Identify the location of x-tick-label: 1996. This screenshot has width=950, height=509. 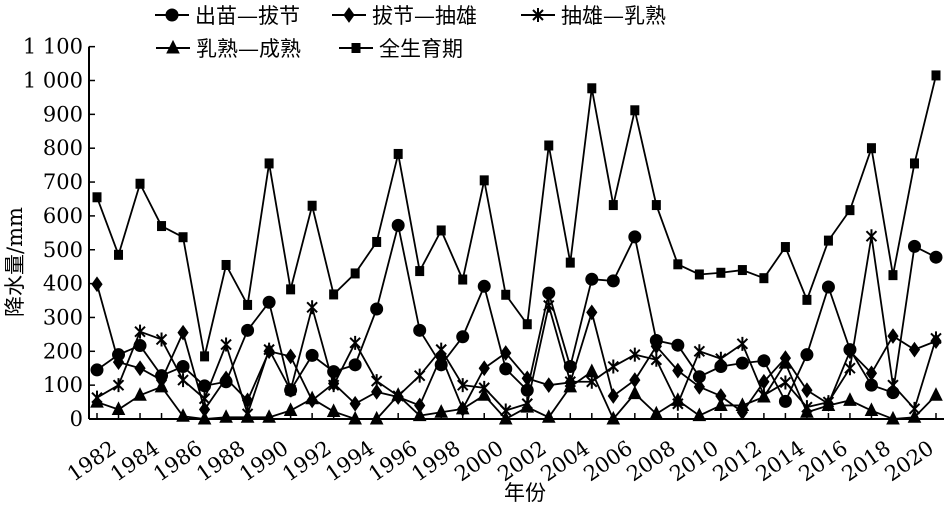
(393, 461).